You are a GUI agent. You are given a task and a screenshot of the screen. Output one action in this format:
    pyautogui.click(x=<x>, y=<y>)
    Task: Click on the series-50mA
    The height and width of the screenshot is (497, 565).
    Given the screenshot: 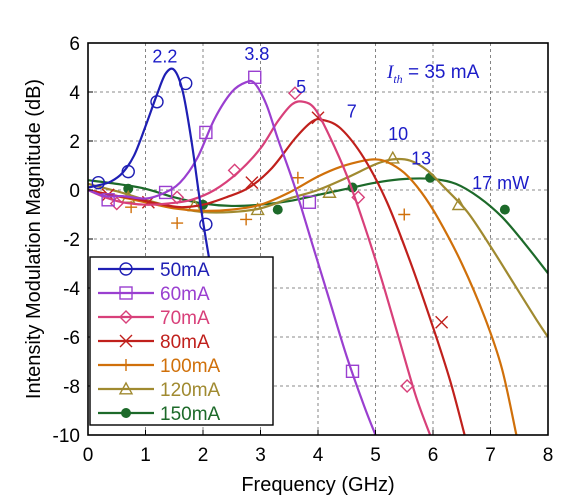 What is the action you would take?
    pyautogui.click(x=153, y=184)
    